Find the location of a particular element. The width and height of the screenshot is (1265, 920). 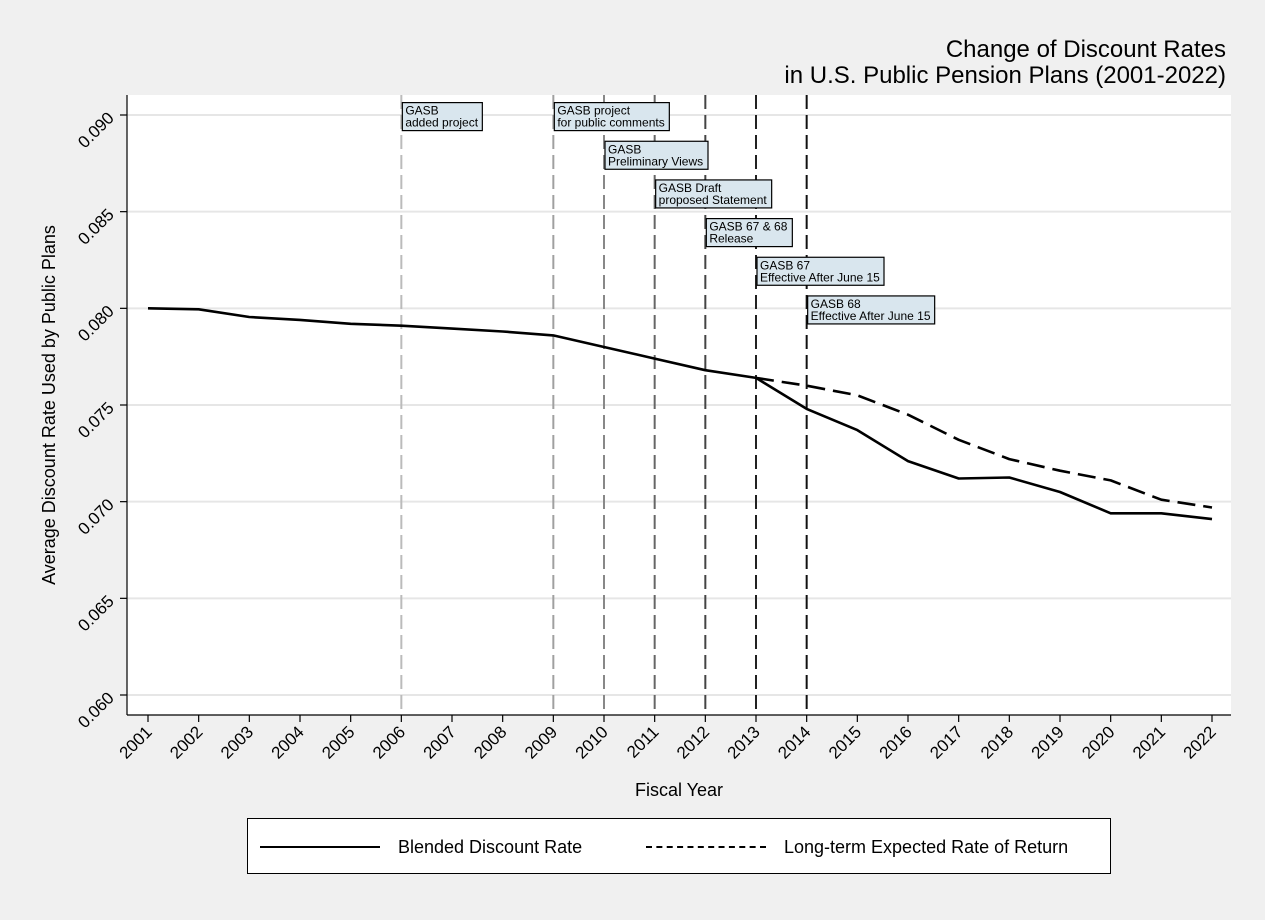

annotation-text-2013-line-2: Effective After June 15 is located at coordinates (820, 277).